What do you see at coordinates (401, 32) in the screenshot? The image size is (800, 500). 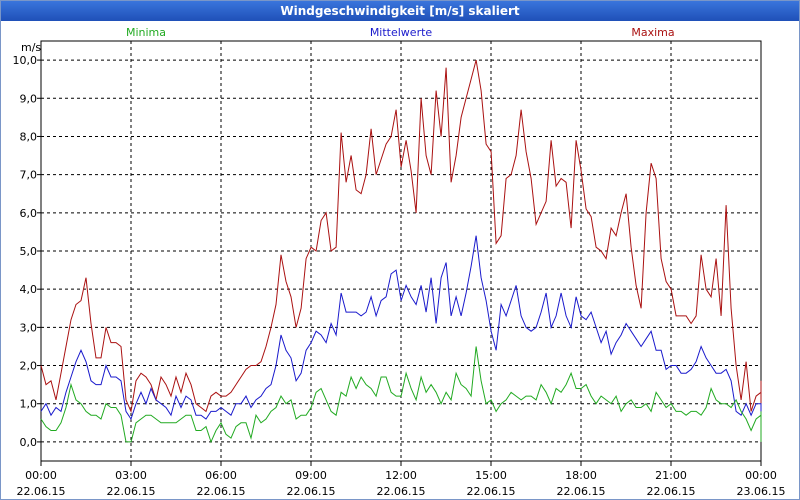 I see `legend-mittelwerte: Mittelwerte` at bounding box center [401, 32].